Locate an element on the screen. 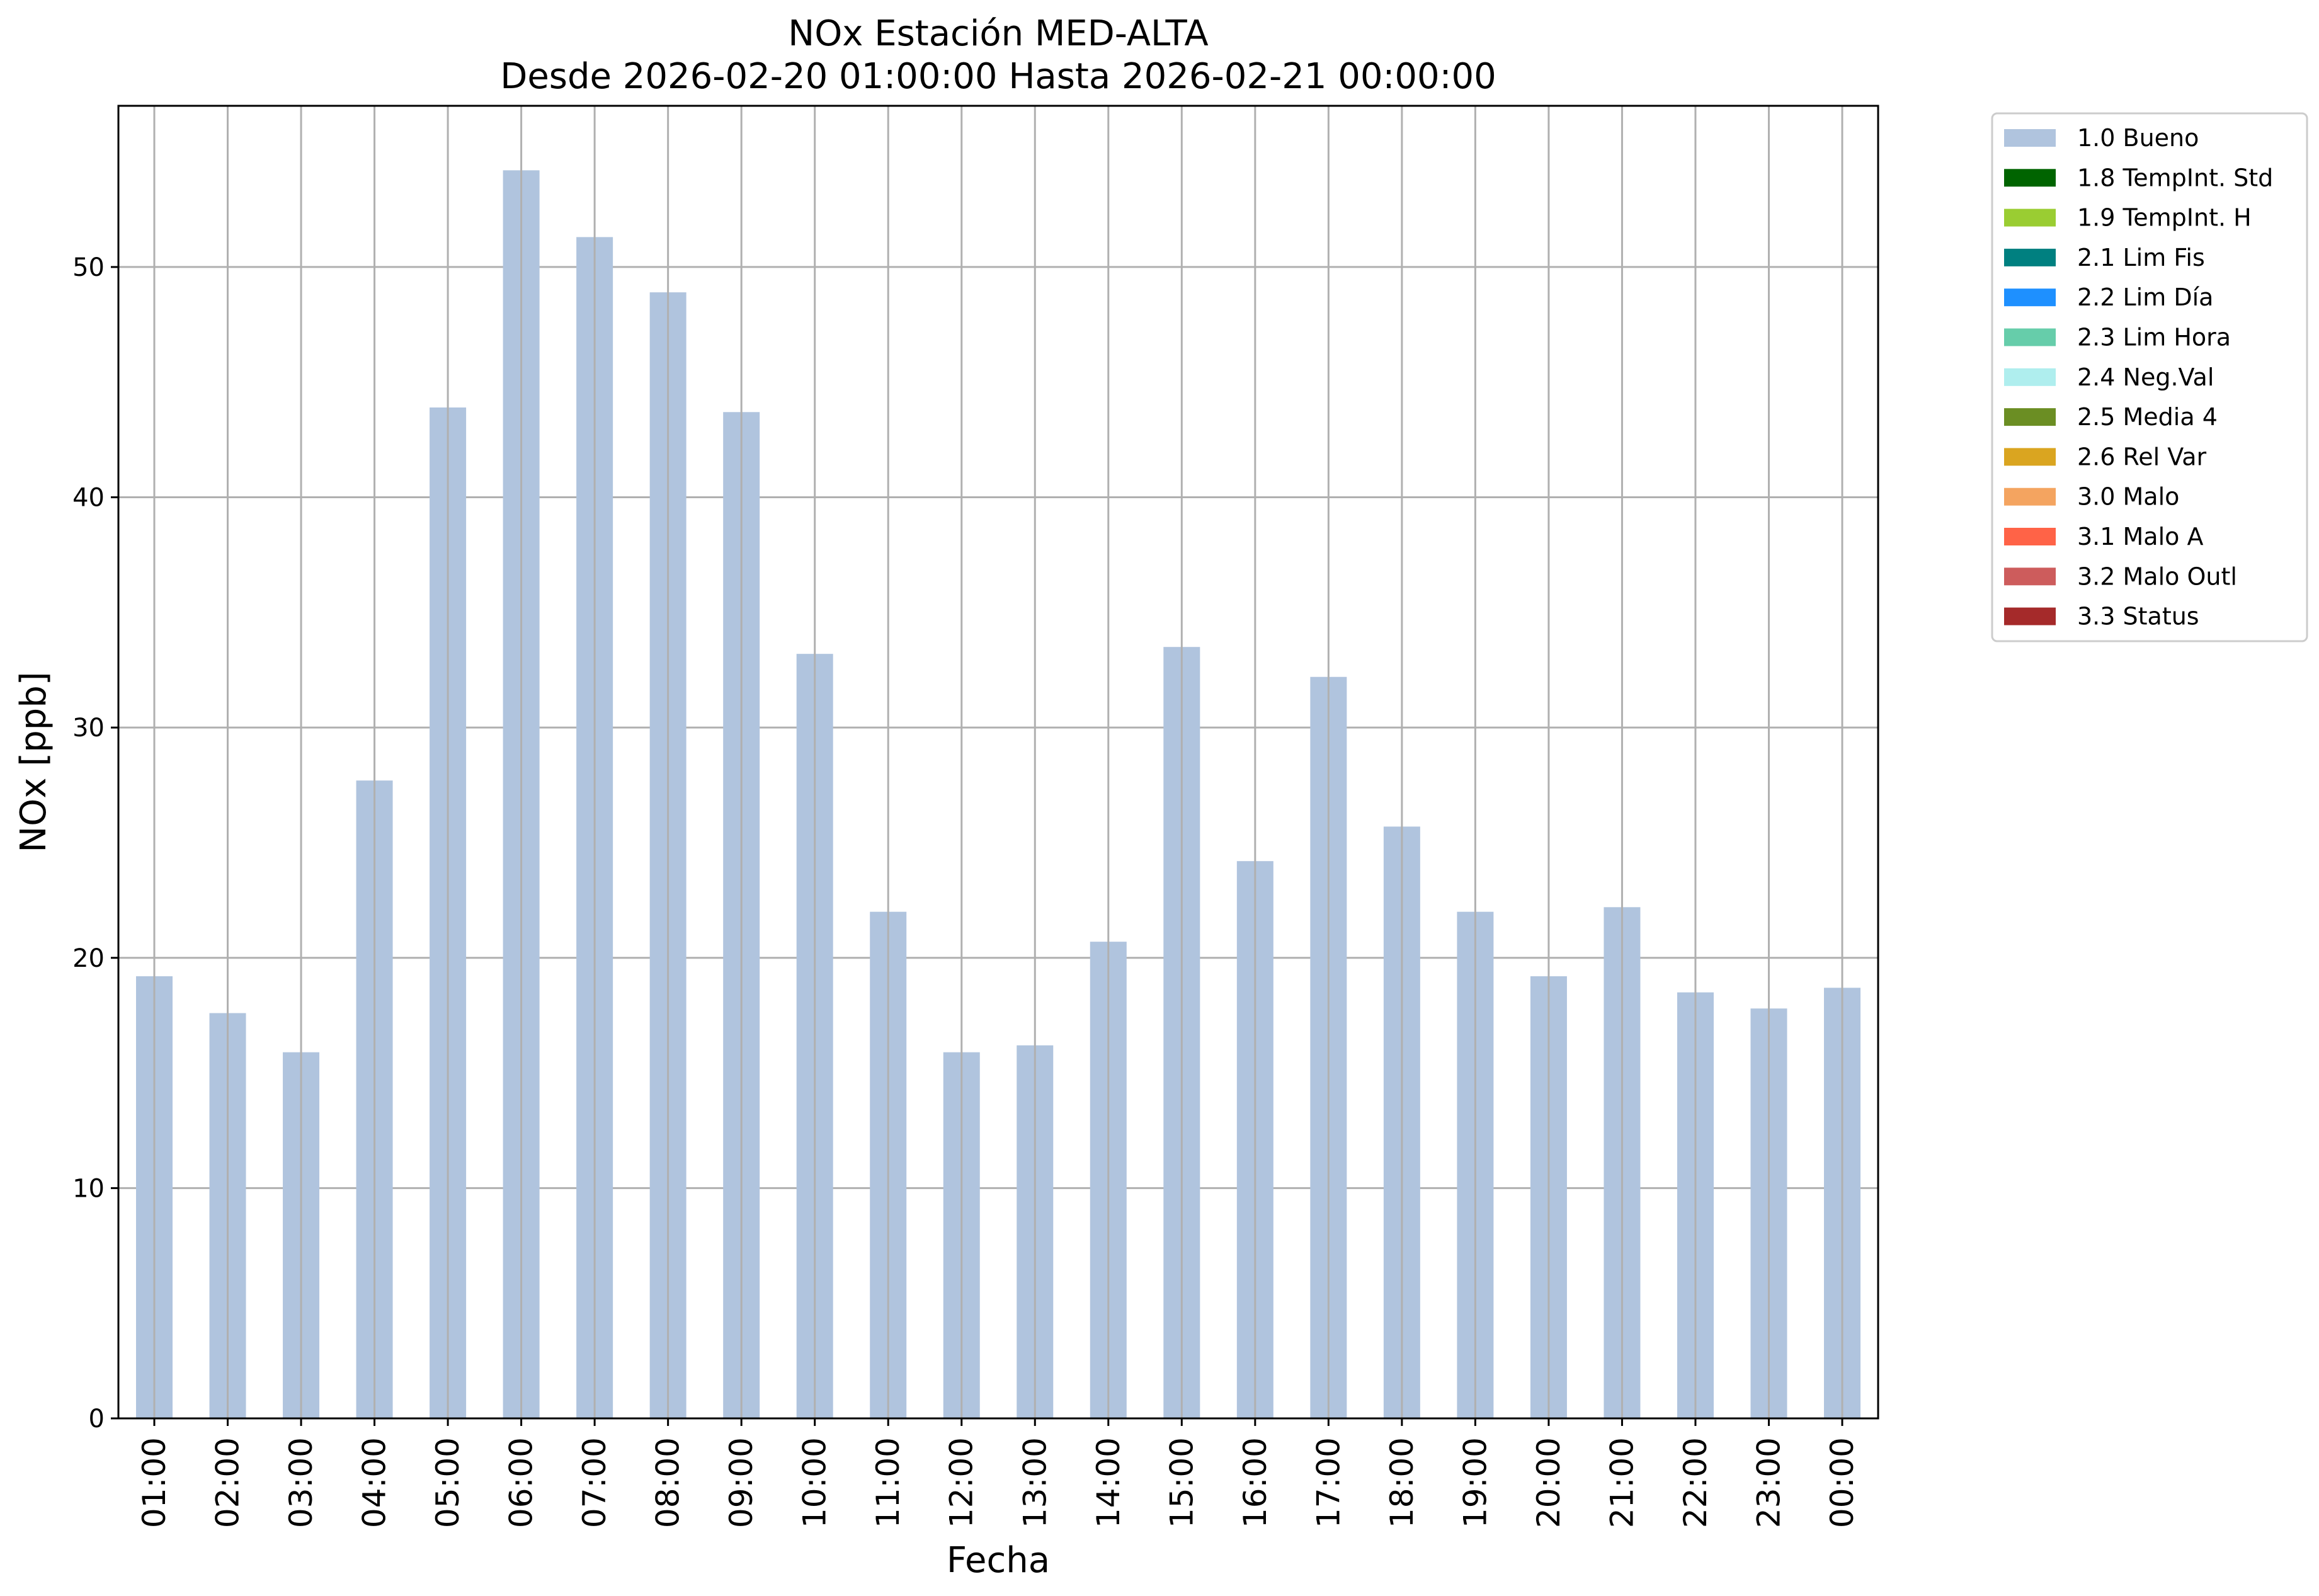 The height and width of the screenshot is (1596, 2319). x-tick-label: 12:00 is located at coordinates (961, 1482).